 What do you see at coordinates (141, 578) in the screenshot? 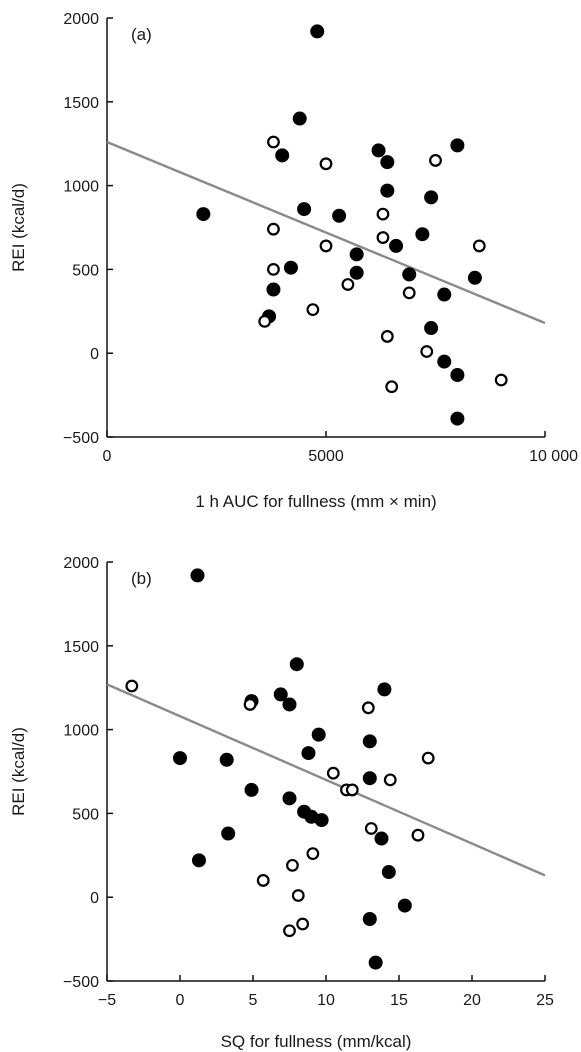
I see `panel-label: (b)` at bounding box center [141, 578].